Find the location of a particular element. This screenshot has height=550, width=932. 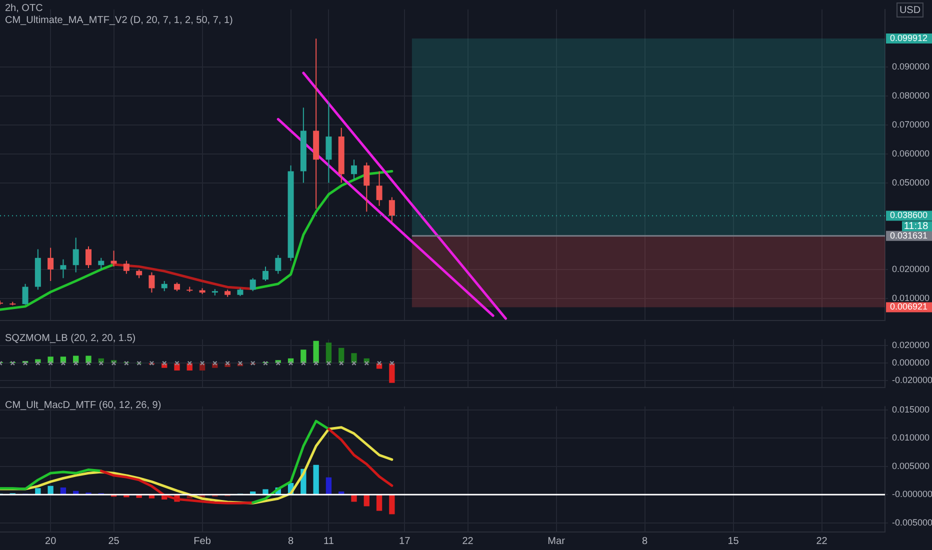

x-tick-label: 20 is located at coordinates (51, 541).